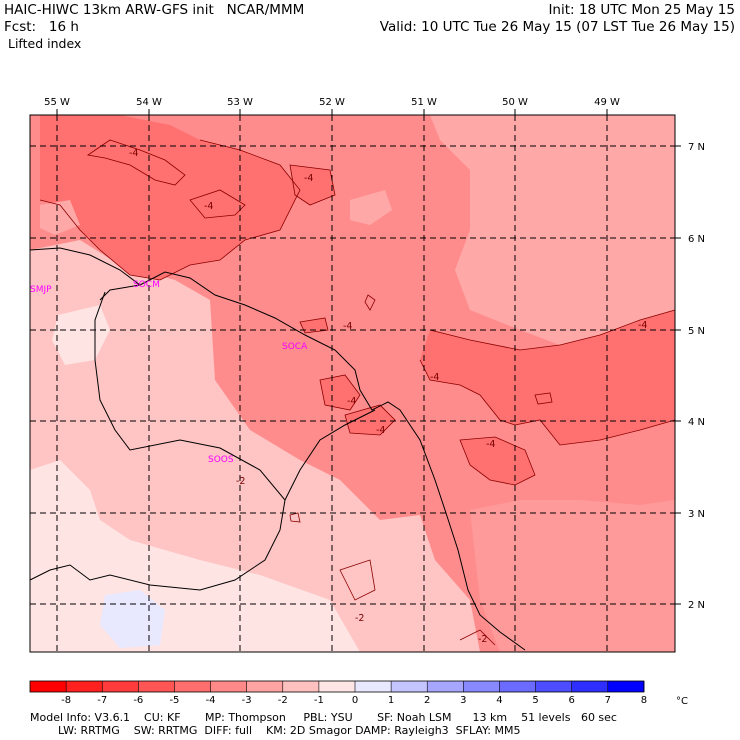 The width and height of the screenshot is (740, 740). Describe the element at coordinates (696, 147) in the screenshot. I see `lat-label: 7 N` at that location.